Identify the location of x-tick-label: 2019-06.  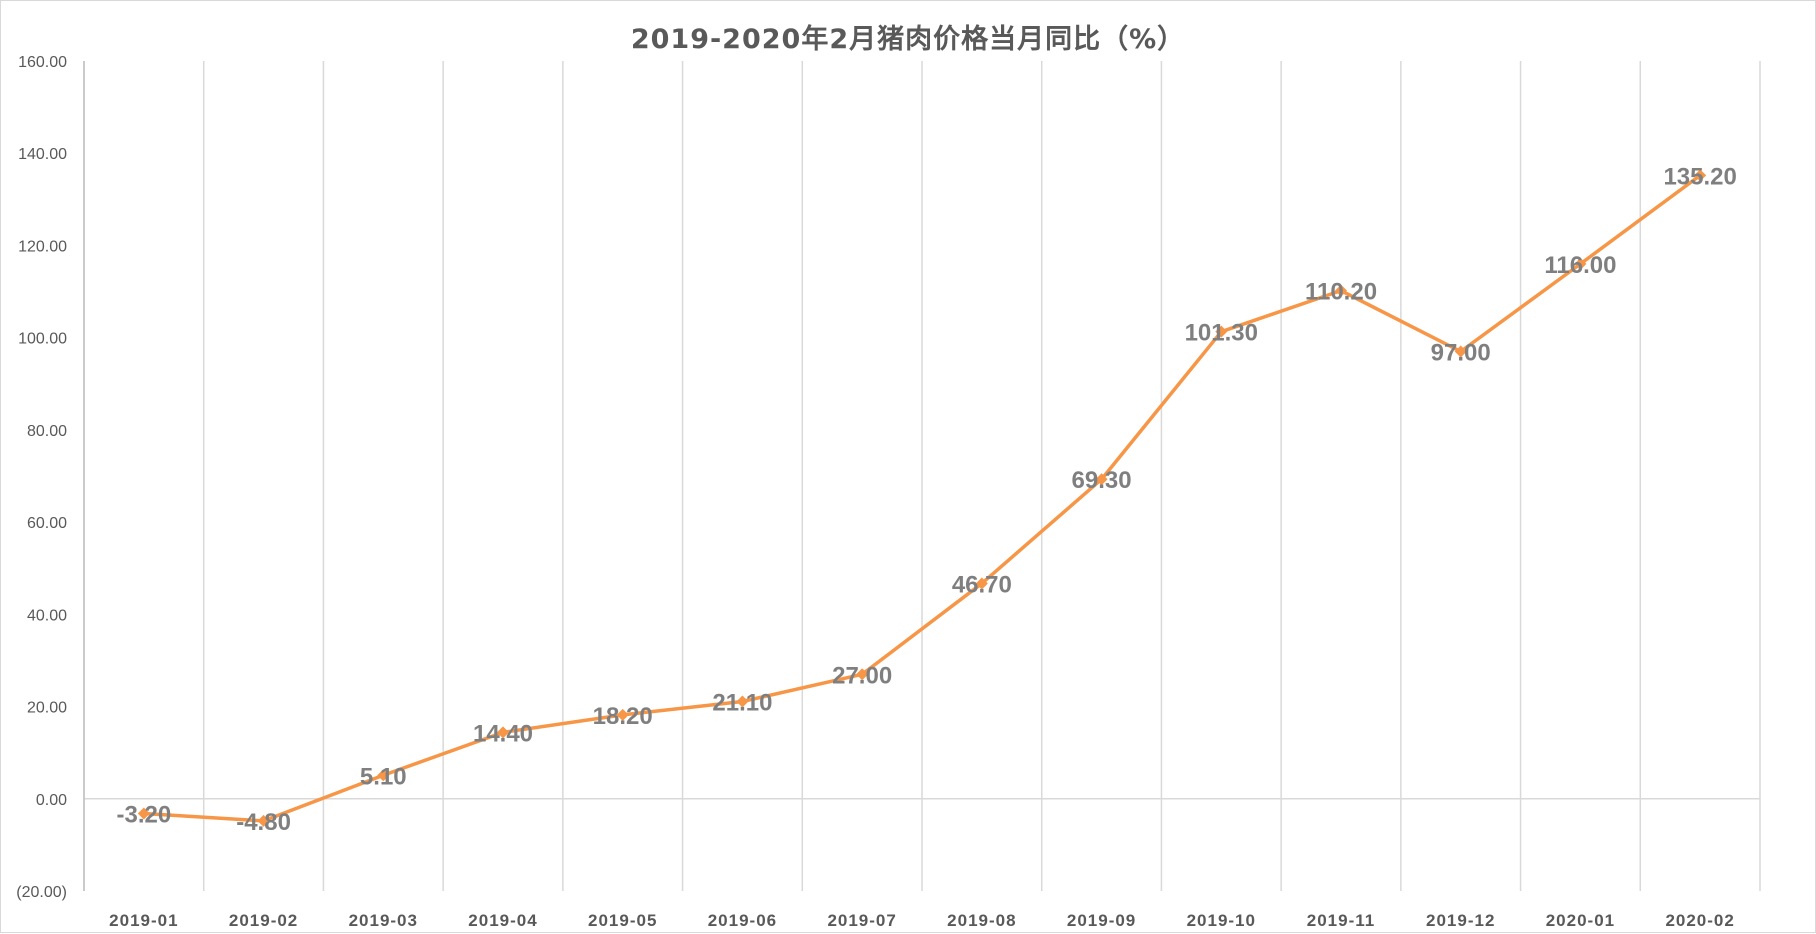
(742, 920).